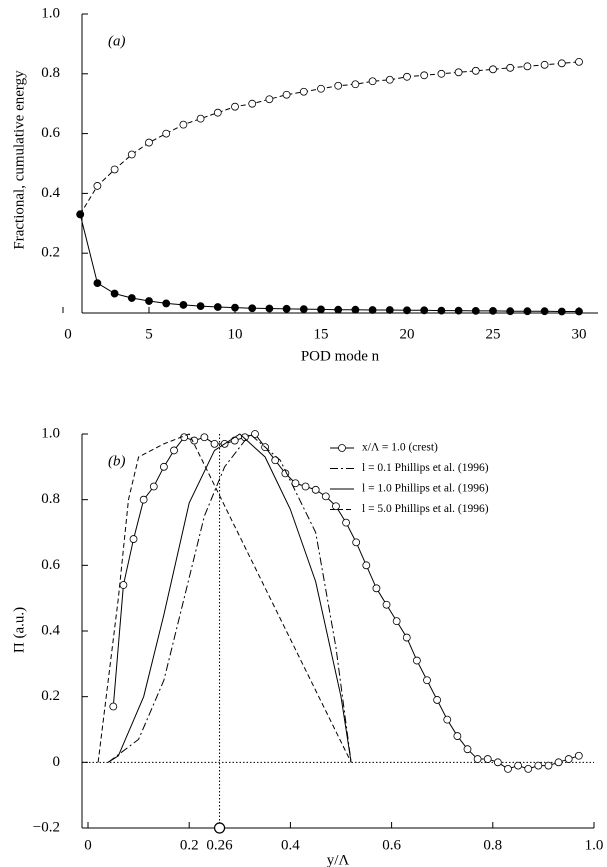 This screenshot has width=607, height=867. What do you see at coordinates (88, 845) in the screenshot?
I see `x-tick-label: 0` at bounding box center [88, 845].